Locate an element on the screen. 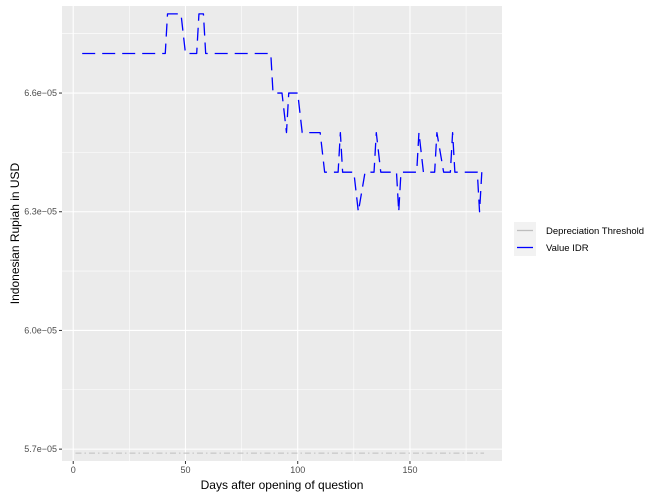 The width and height of the screenshot is (664, 498). y-tick-label: 6.3e−05 is located at coordinates (40, 212).